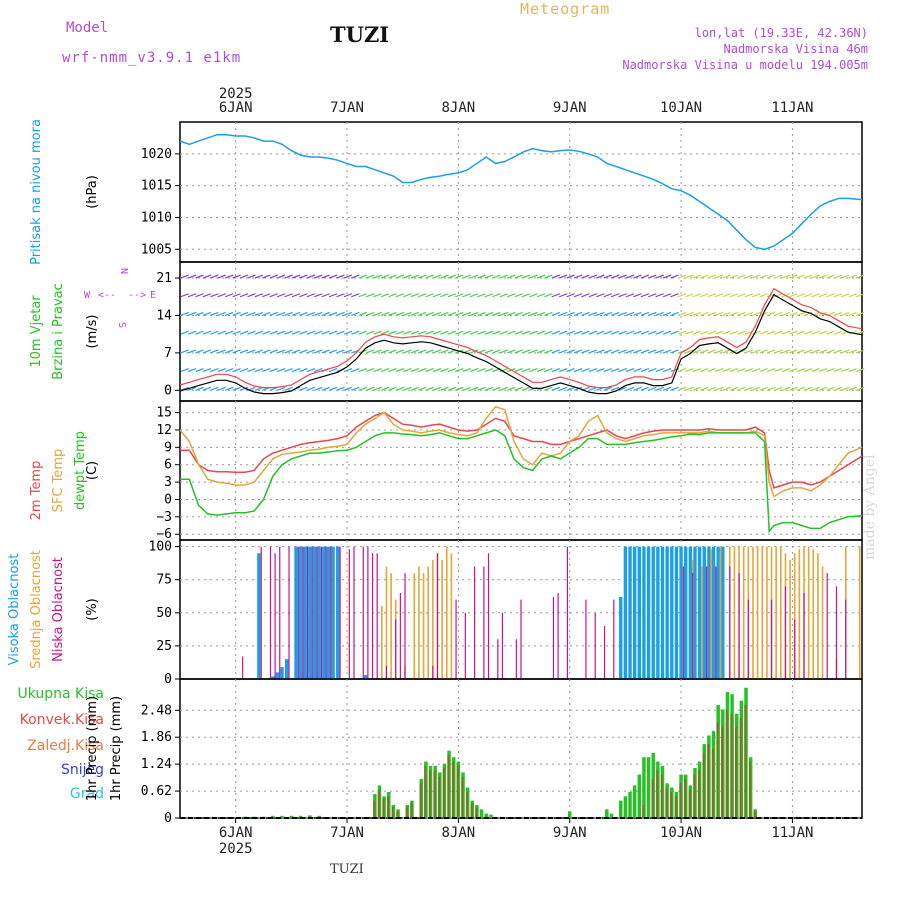 The height and width of the screenshot is (900, 900). Describe the element at coordinates (168, 499) in the screenshot. I see `y-tick-label: 0` at that location.